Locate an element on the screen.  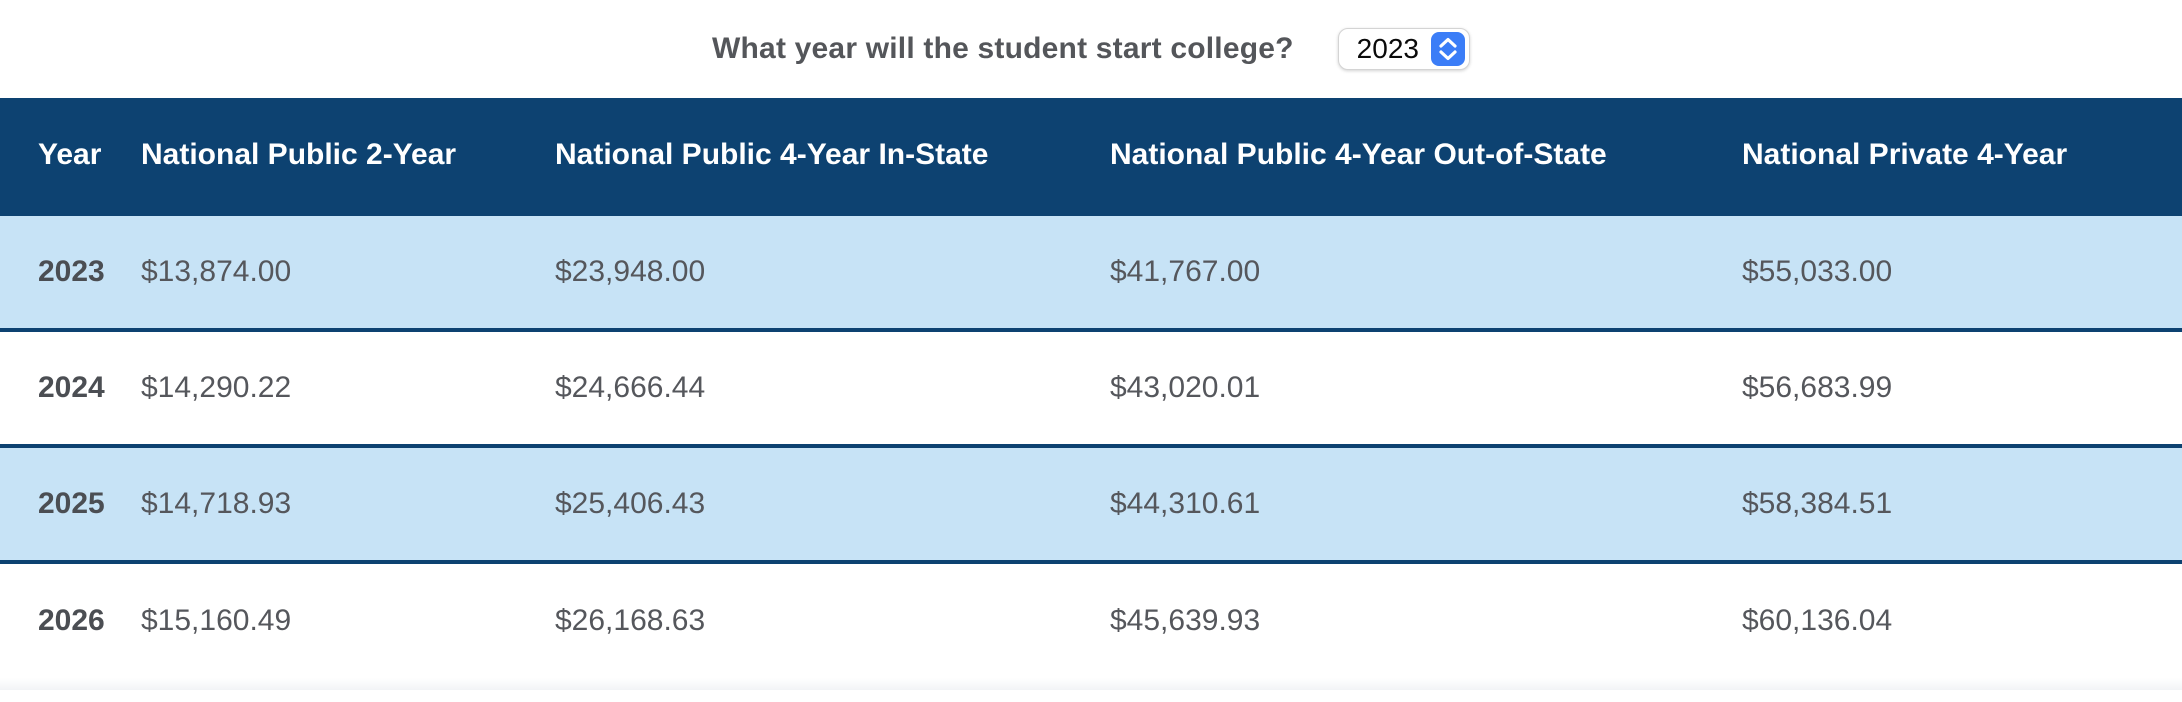
year-cell: 2023 is located at coordinates (71, 271).